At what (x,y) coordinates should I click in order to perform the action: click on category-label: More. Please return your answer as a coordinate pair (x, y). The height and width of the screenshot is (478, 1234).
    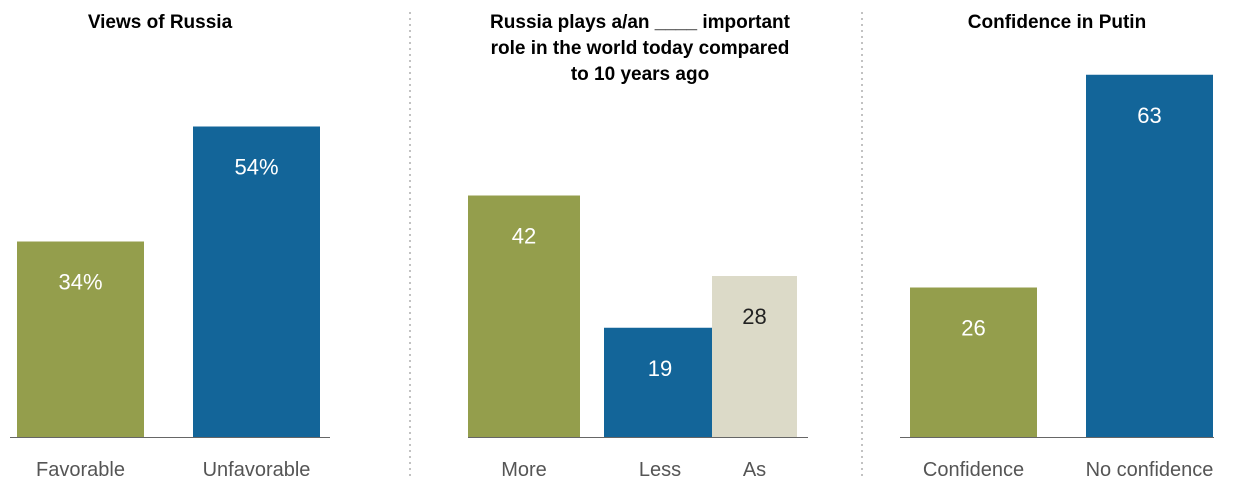
    Looking at the image, I should click on (524, 468).